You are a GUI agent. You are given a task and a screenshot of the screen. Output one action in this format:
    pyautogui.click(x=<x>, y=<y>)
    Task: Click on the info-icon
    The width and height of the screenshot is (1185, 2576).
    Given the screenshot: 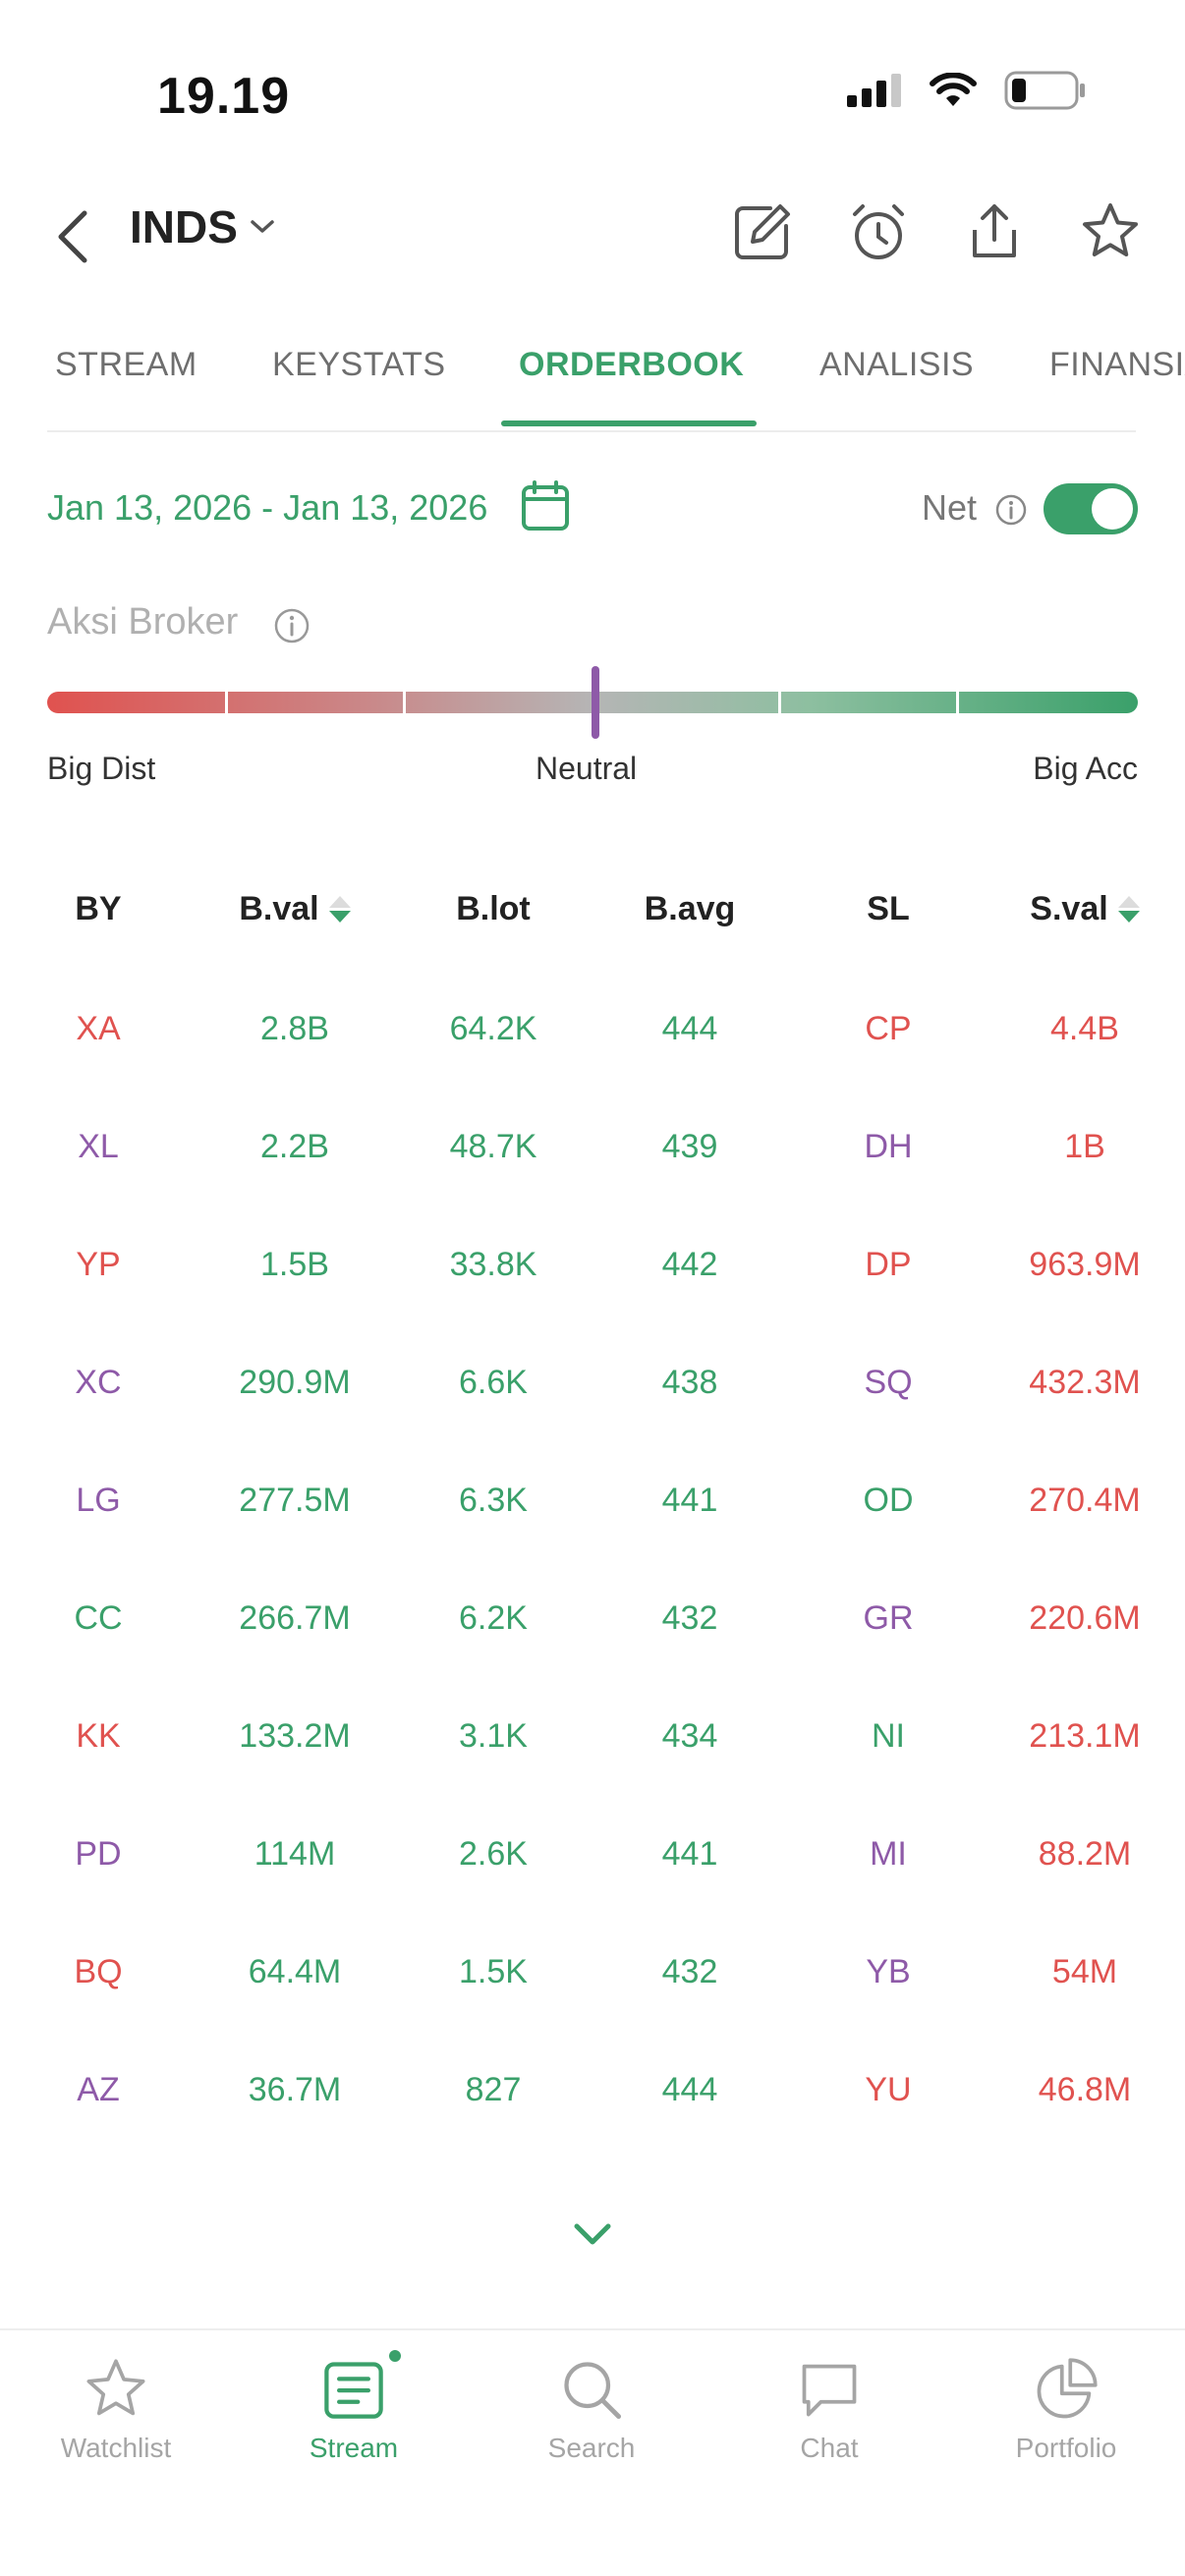 What is the action you would take?
    pyautogui.click(x=292, y=626)
    